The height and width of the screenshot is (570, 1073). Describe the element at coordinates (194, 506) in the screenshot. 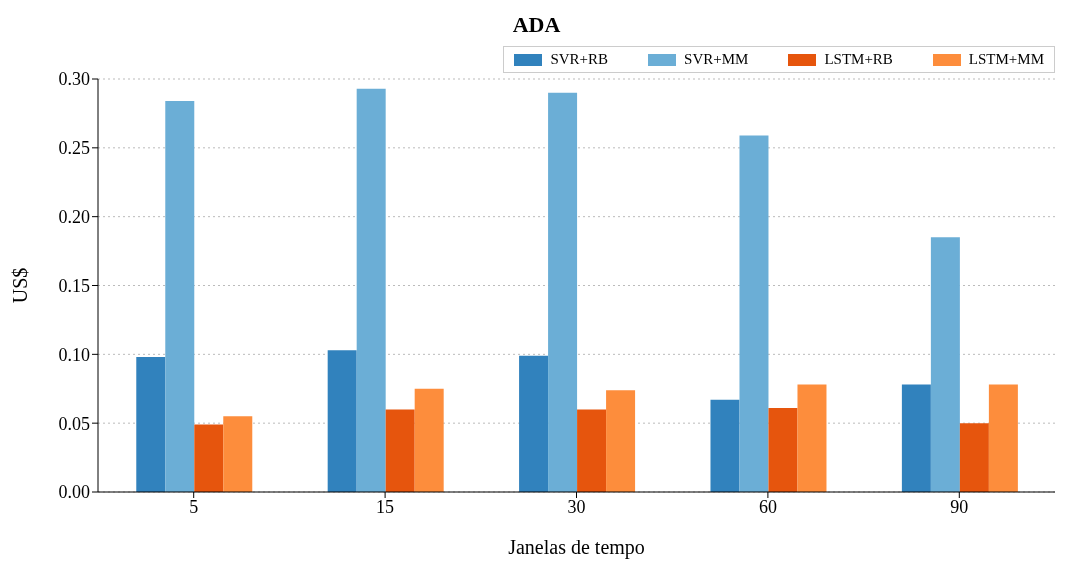

I see `x-tick-label: 5` at that location.